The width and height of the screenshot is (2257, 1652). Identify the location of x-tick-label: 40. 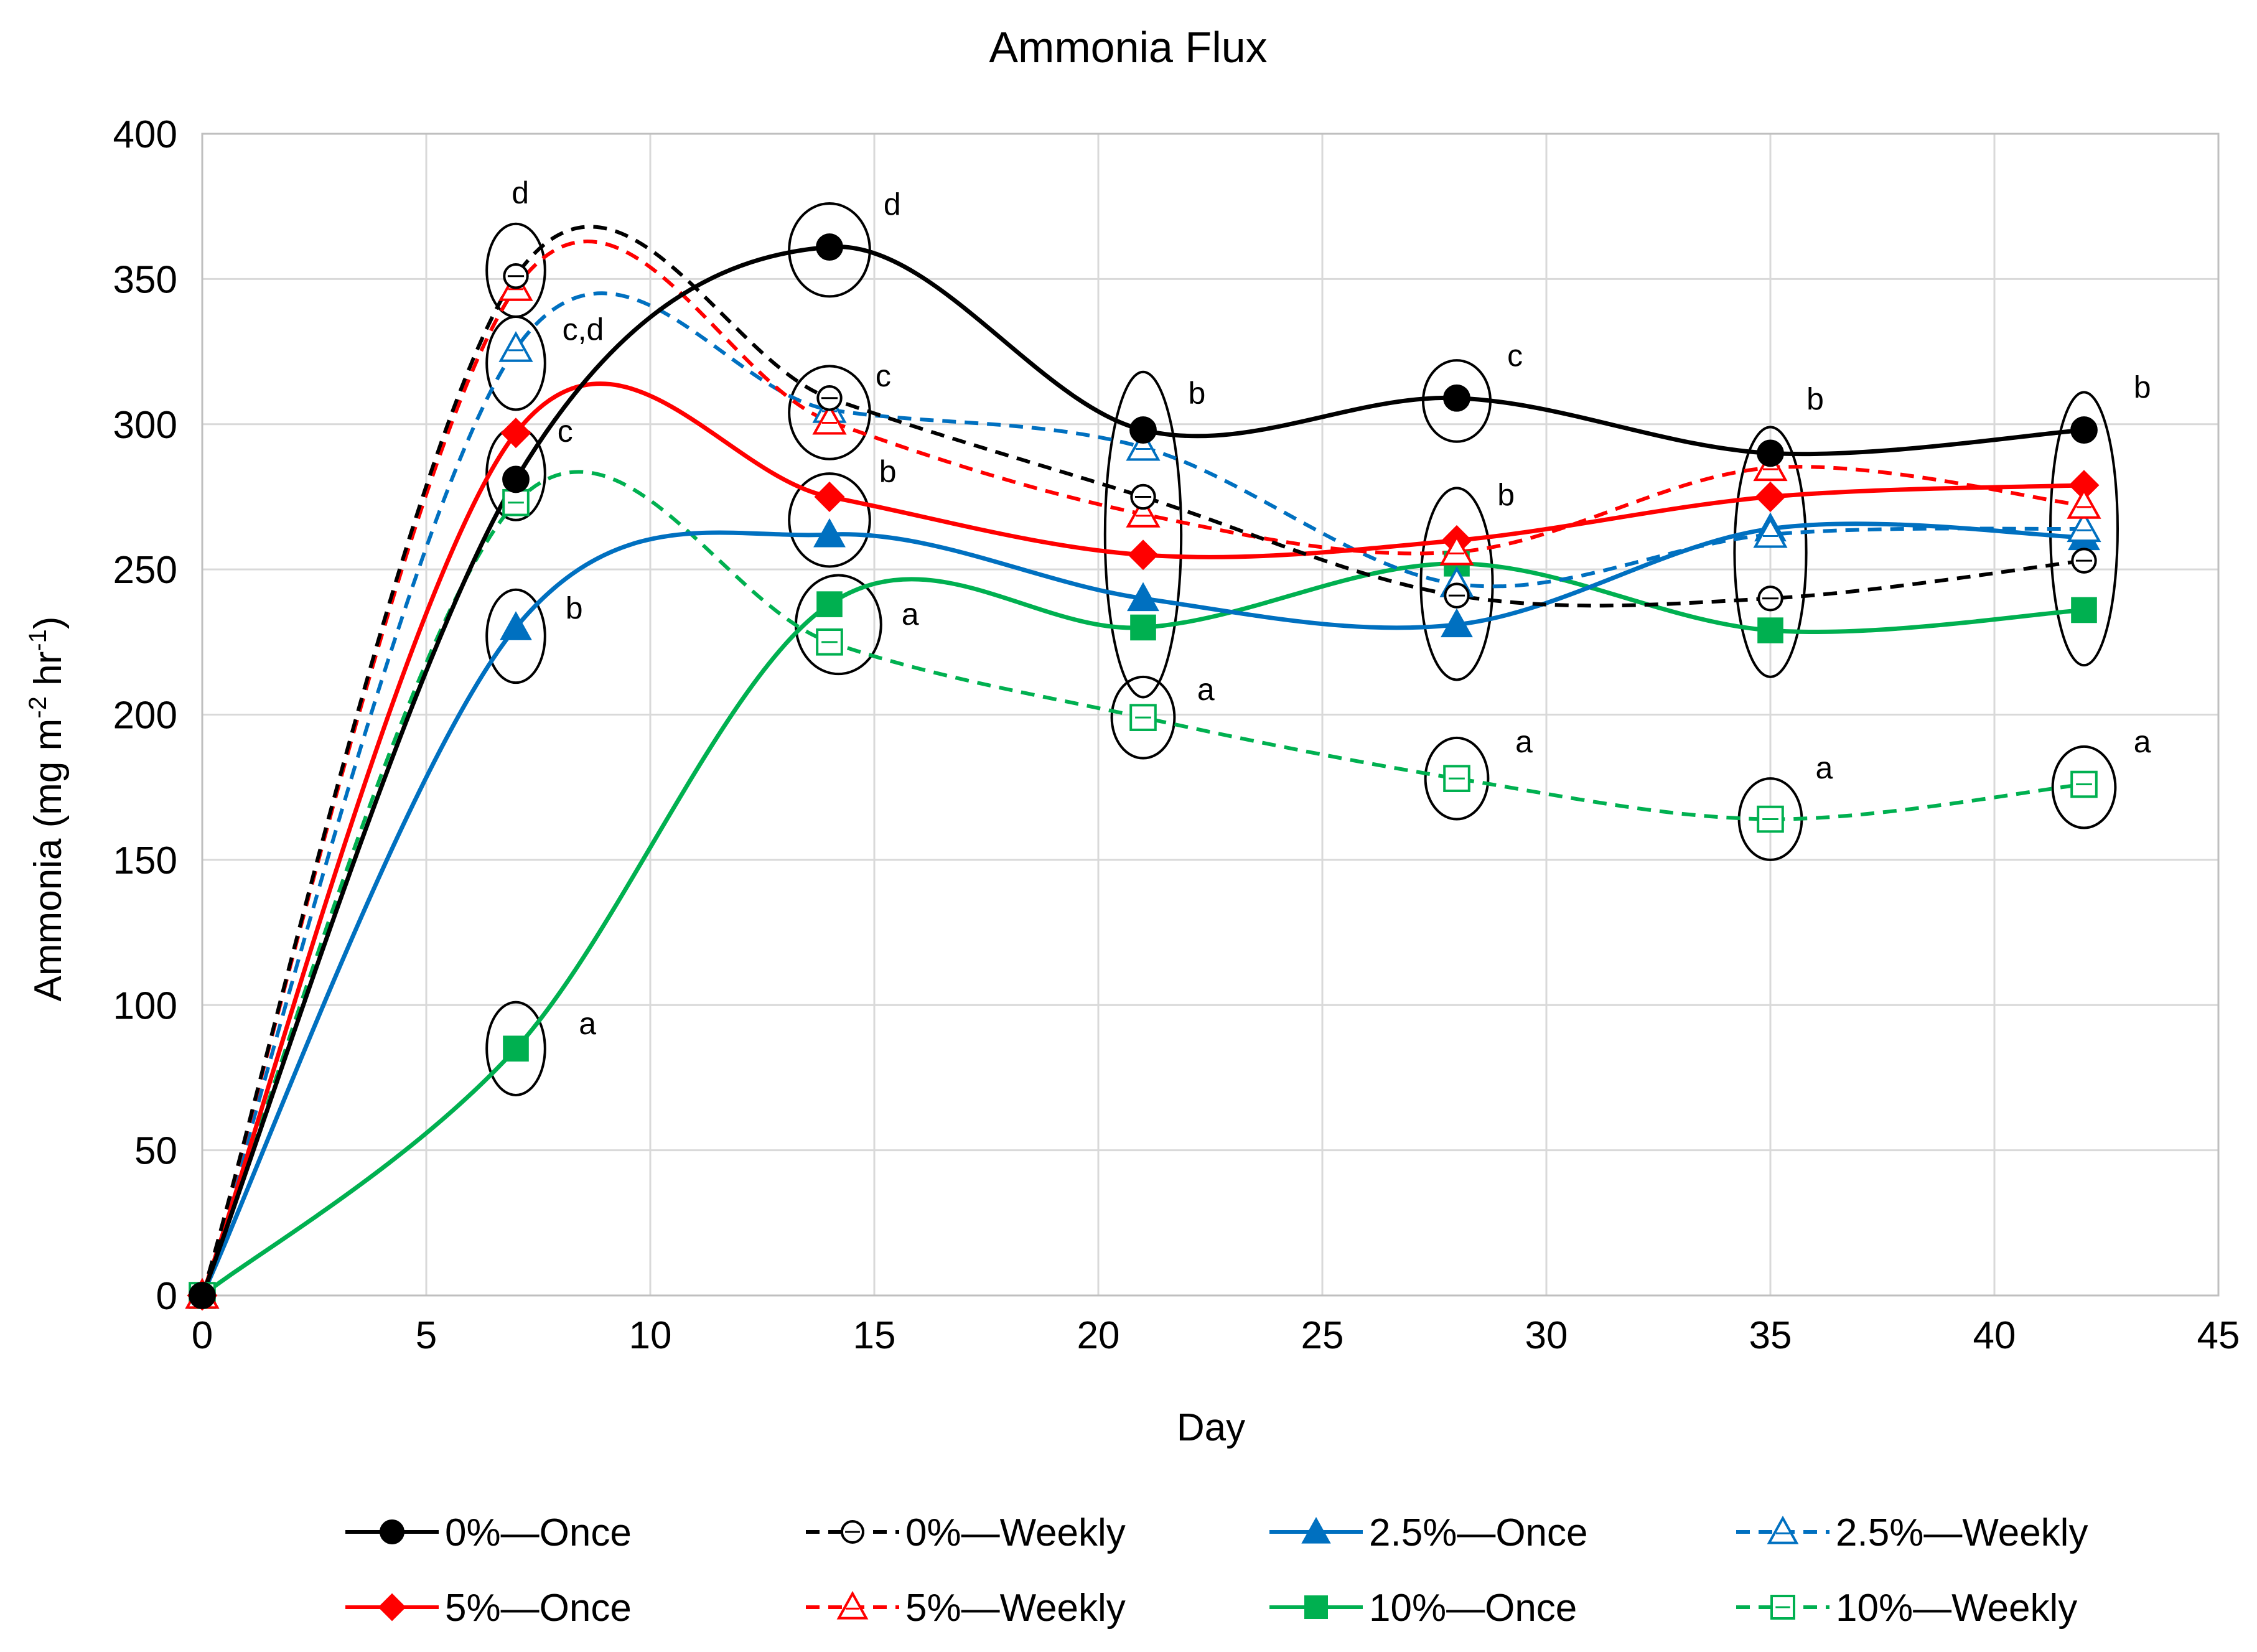
(1994, 1335).